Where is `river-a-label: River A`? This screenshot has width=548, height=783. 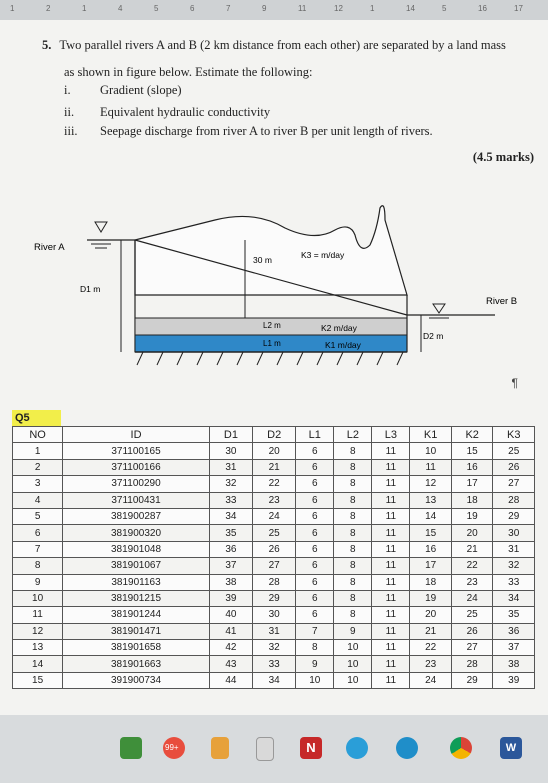
river-a-label: River A is located at coordinates (49, 247).